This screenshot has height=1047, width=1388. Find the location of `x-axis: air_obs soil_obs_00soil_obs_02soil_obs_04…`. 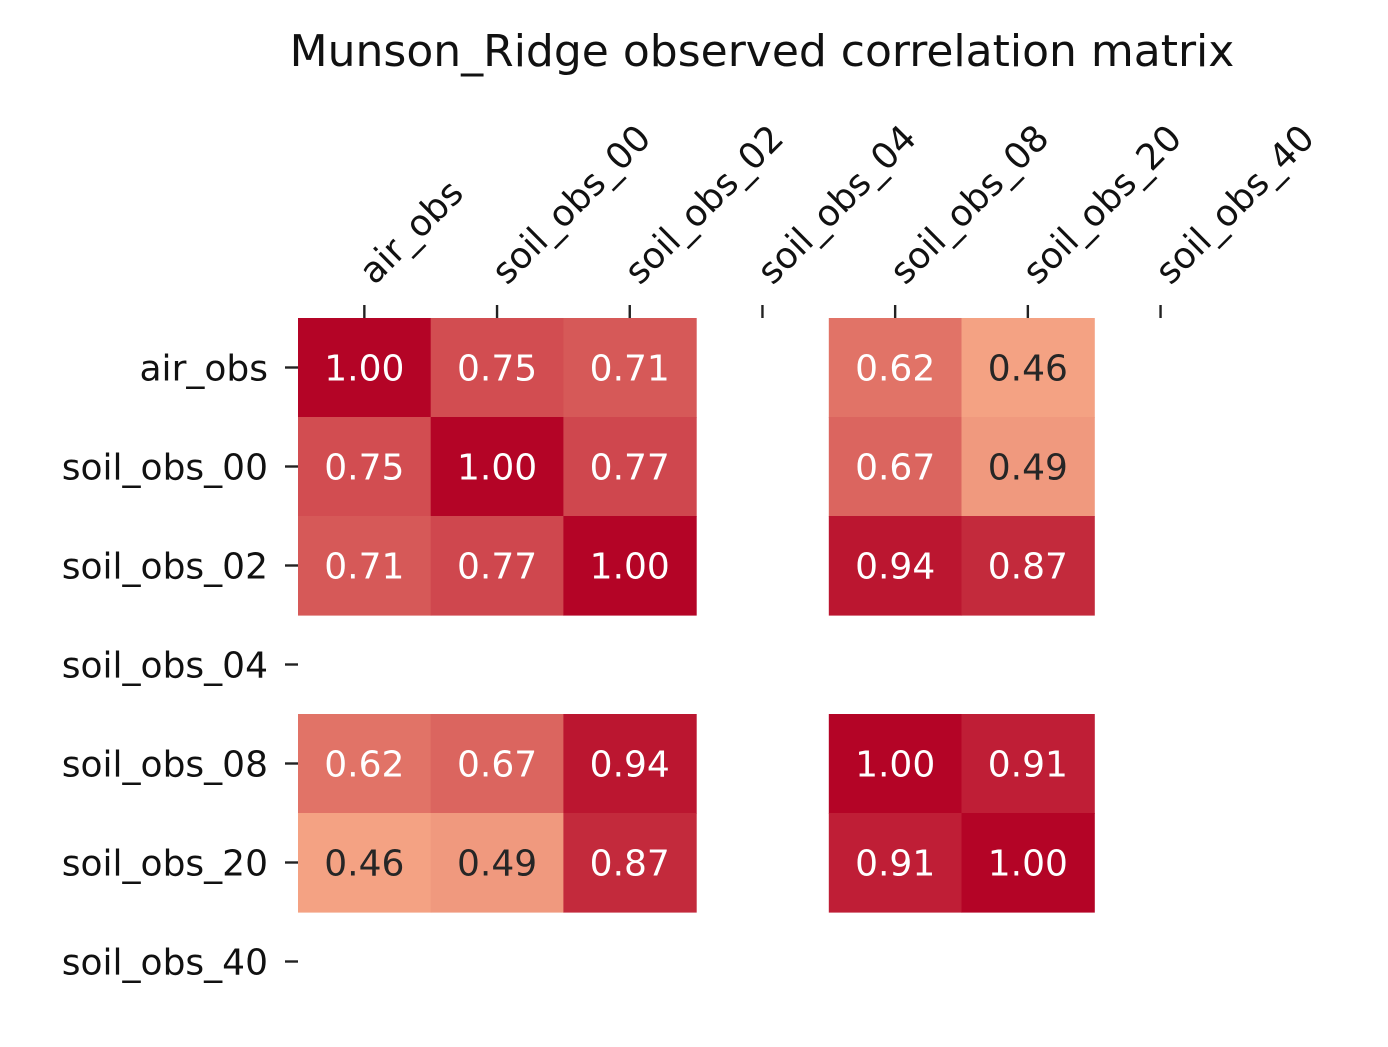

x-axis: air_obs soil_obs_00soil_obs_02soil_obs_04… is located at coordinates (837, 218).